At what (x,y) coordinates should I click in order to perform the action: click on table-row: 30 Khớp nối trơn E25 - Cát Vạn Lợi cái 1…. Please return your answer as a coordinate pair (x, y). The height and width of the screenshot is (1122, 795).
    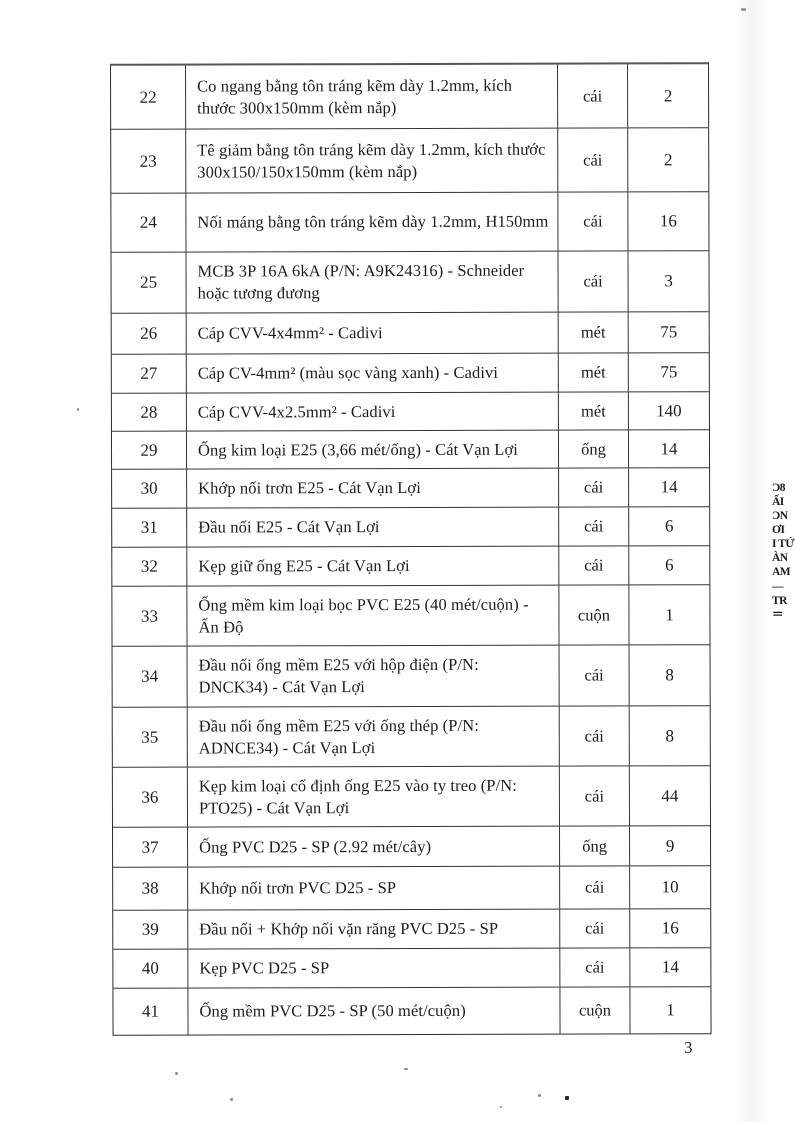
    Looking at the image, I should click on (411, 488).